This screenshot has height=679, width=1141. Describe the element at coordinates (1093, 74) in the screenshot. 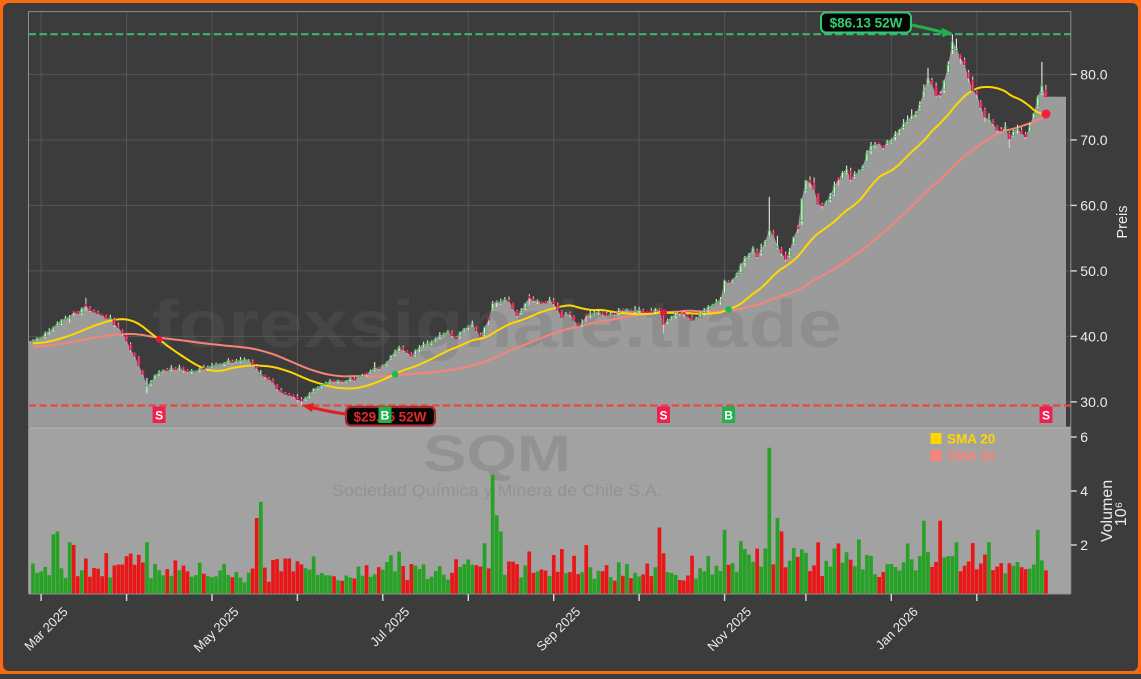

I see `svg-text: 80.0` at that location.